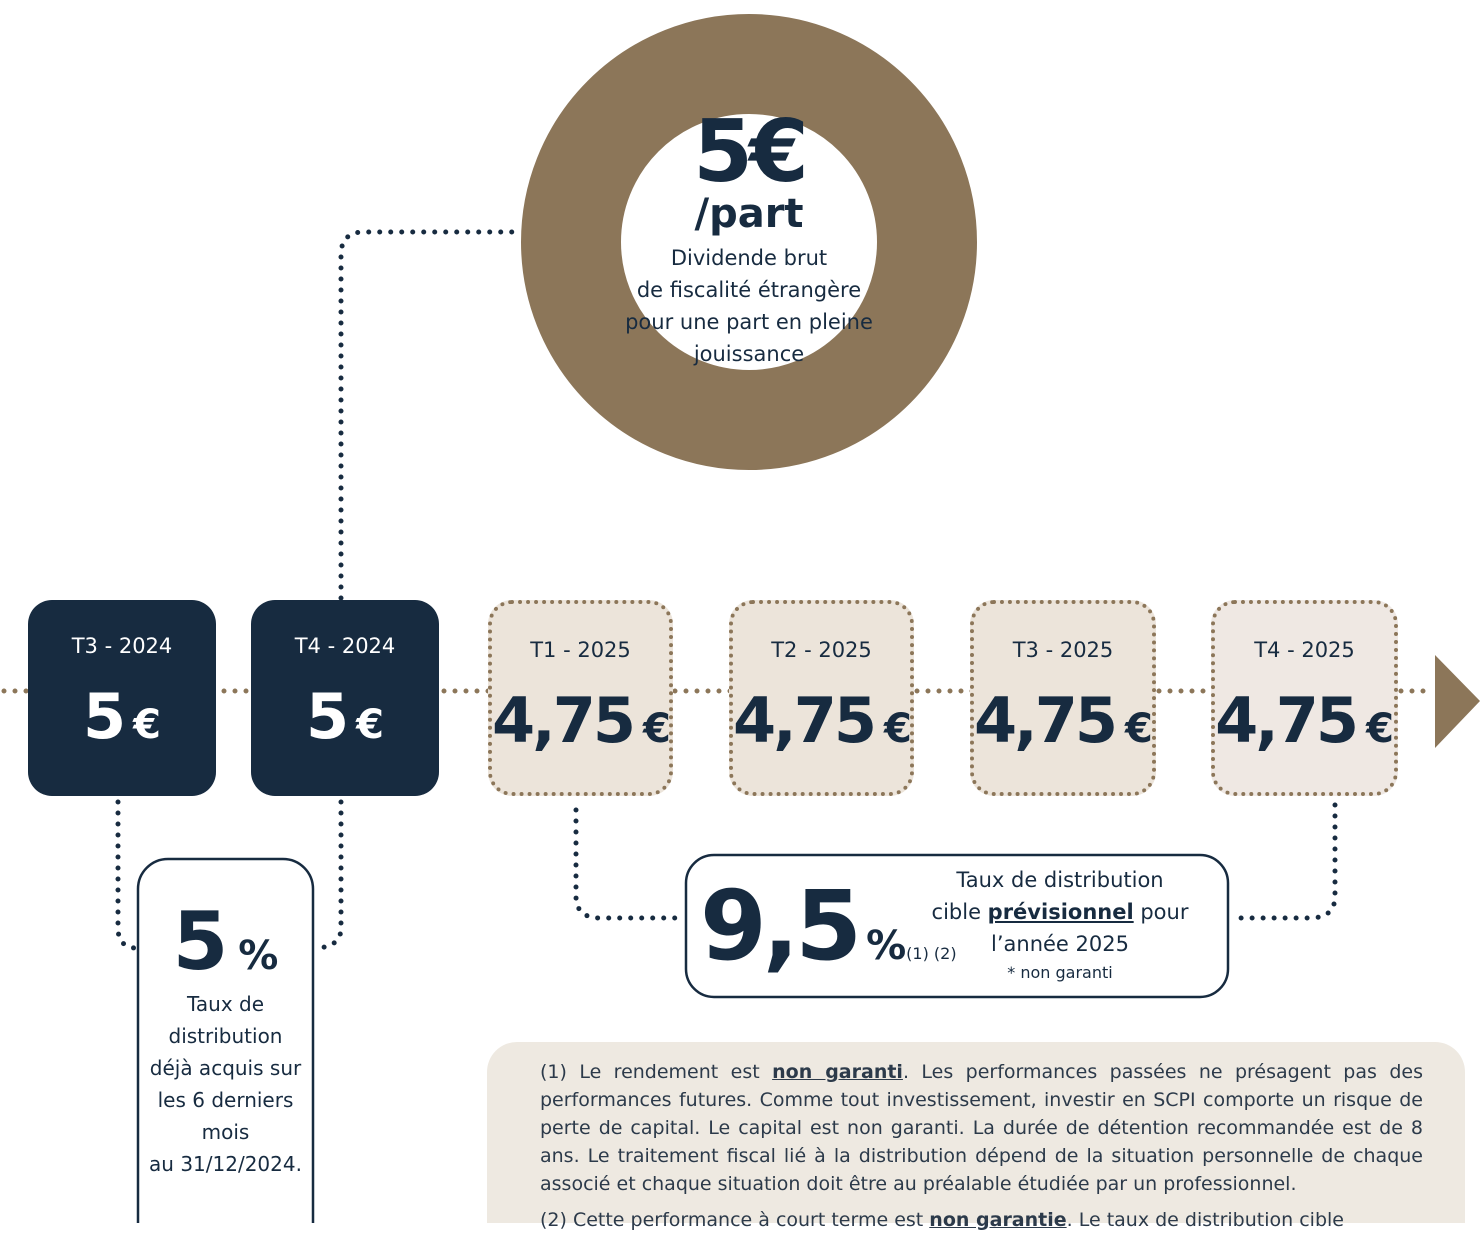 Image resolution: width=1480 pixels, height=1242 pixels. I want to click on target-unit: %, so click(886, 946).